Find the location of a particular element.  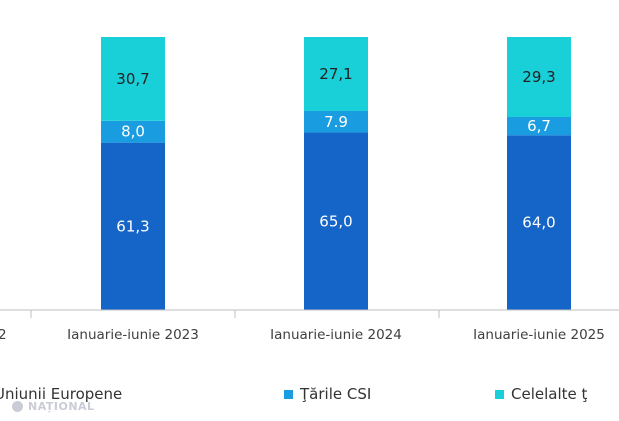

legend-item-eu: Uniunii Europene is located at coordinates (61, 394).